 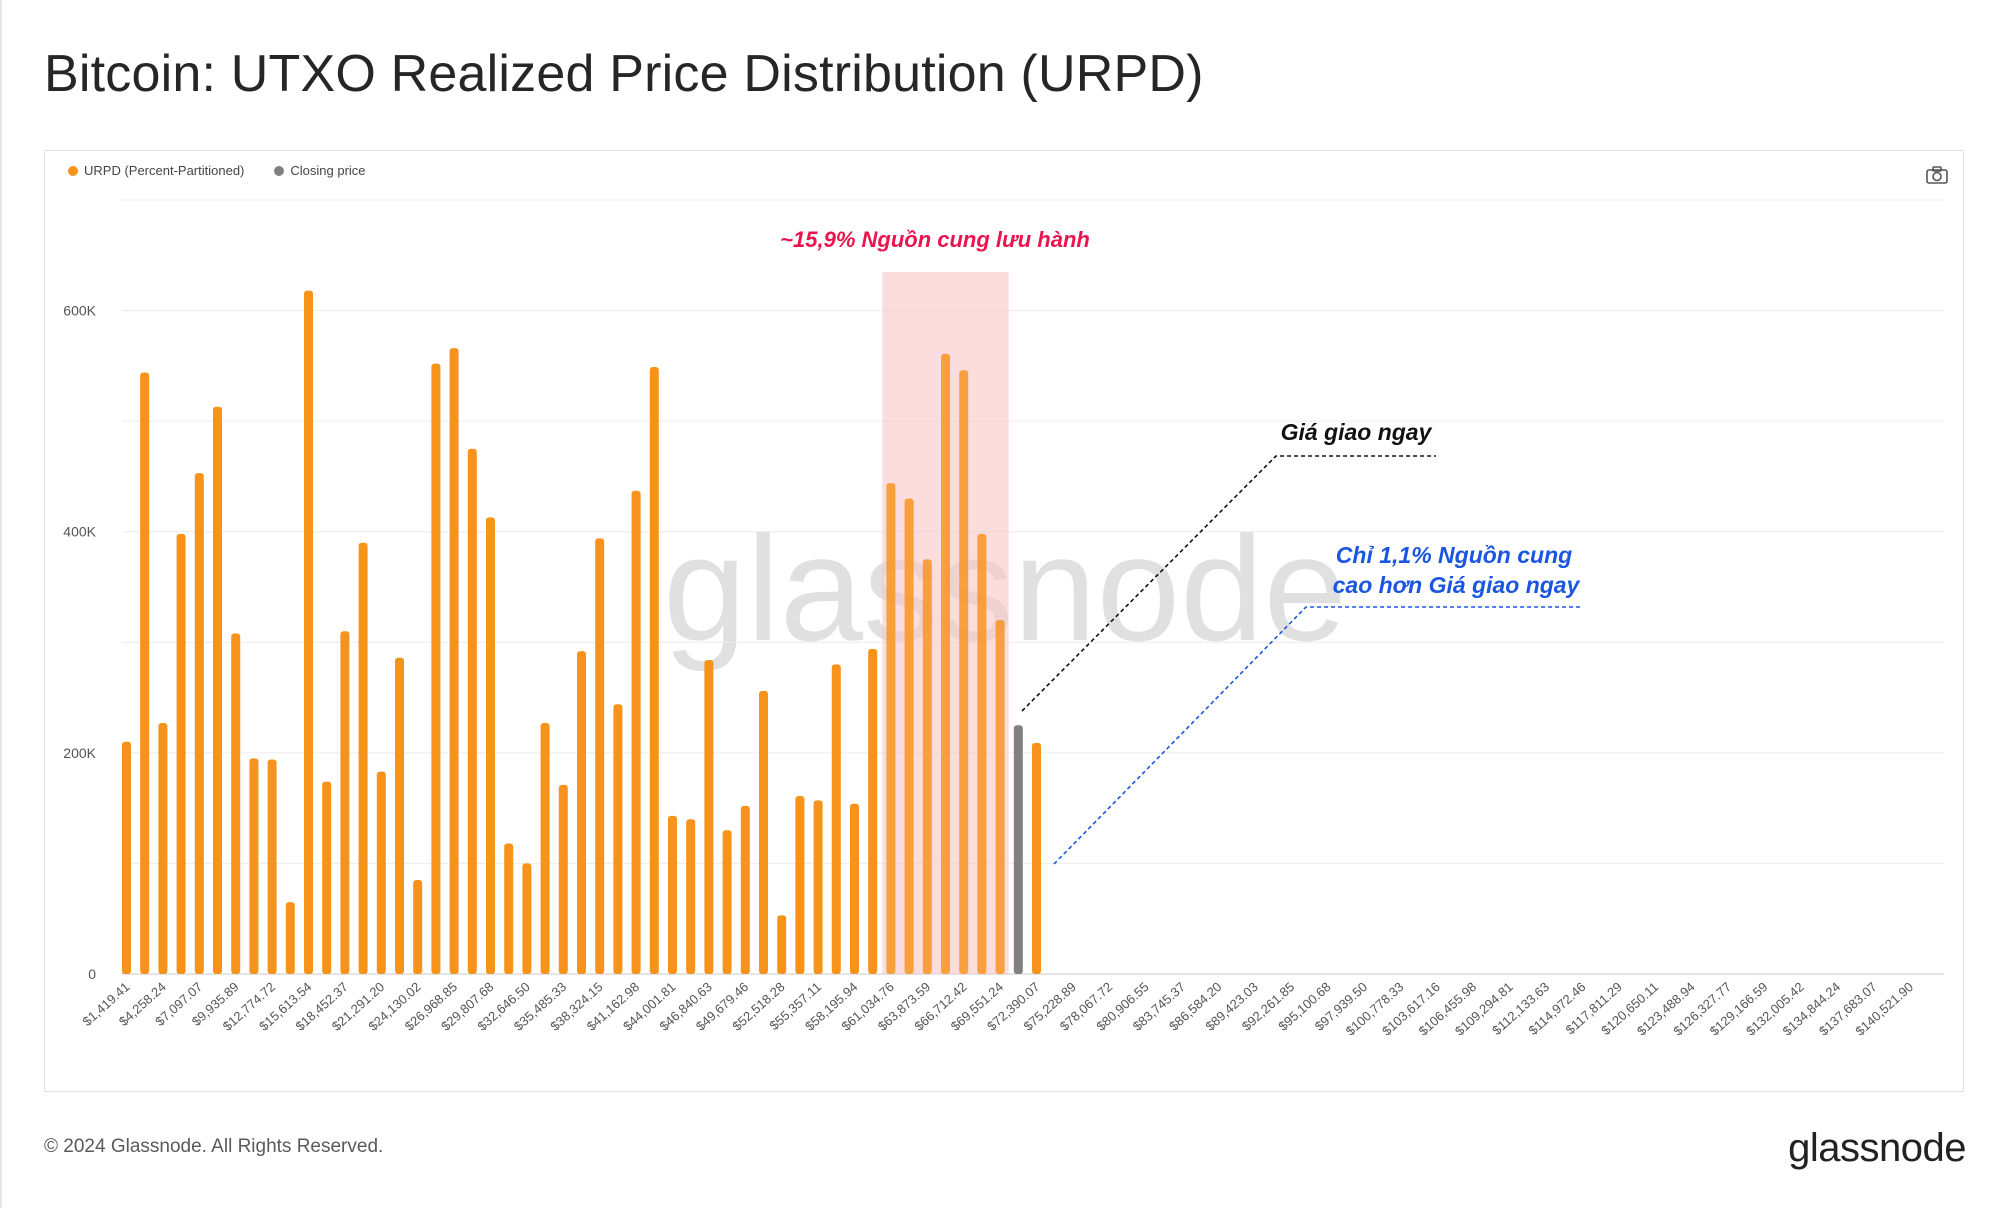 I want to click on y-tick-label: 0, so click(x=92, y=974).